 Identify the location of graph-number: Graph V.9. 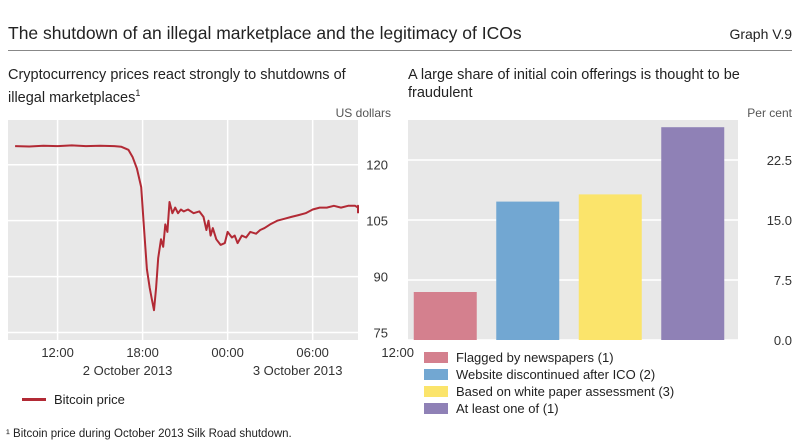
(760, 34).